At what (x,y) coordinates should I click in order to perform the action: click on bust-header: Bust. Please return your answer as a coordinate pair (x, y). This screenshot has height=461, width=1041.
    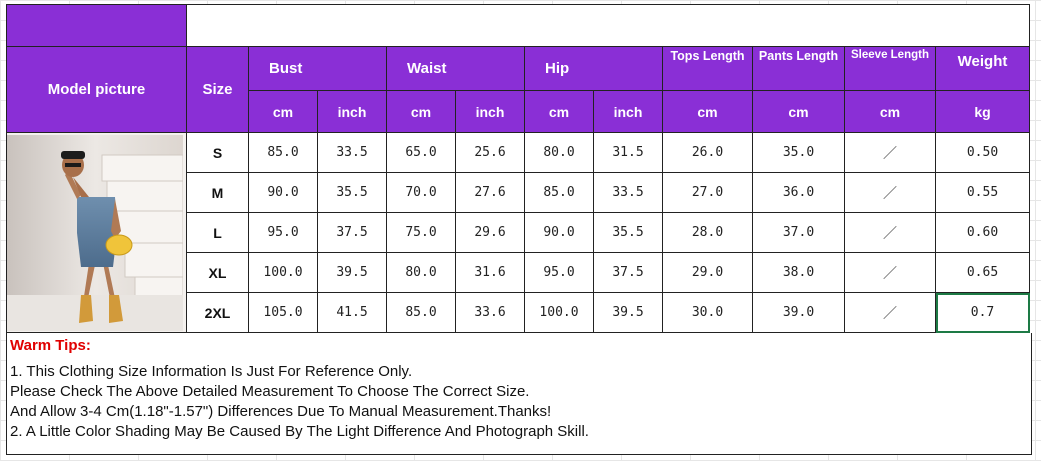
    Looking at the image, I should click on (317, 68).